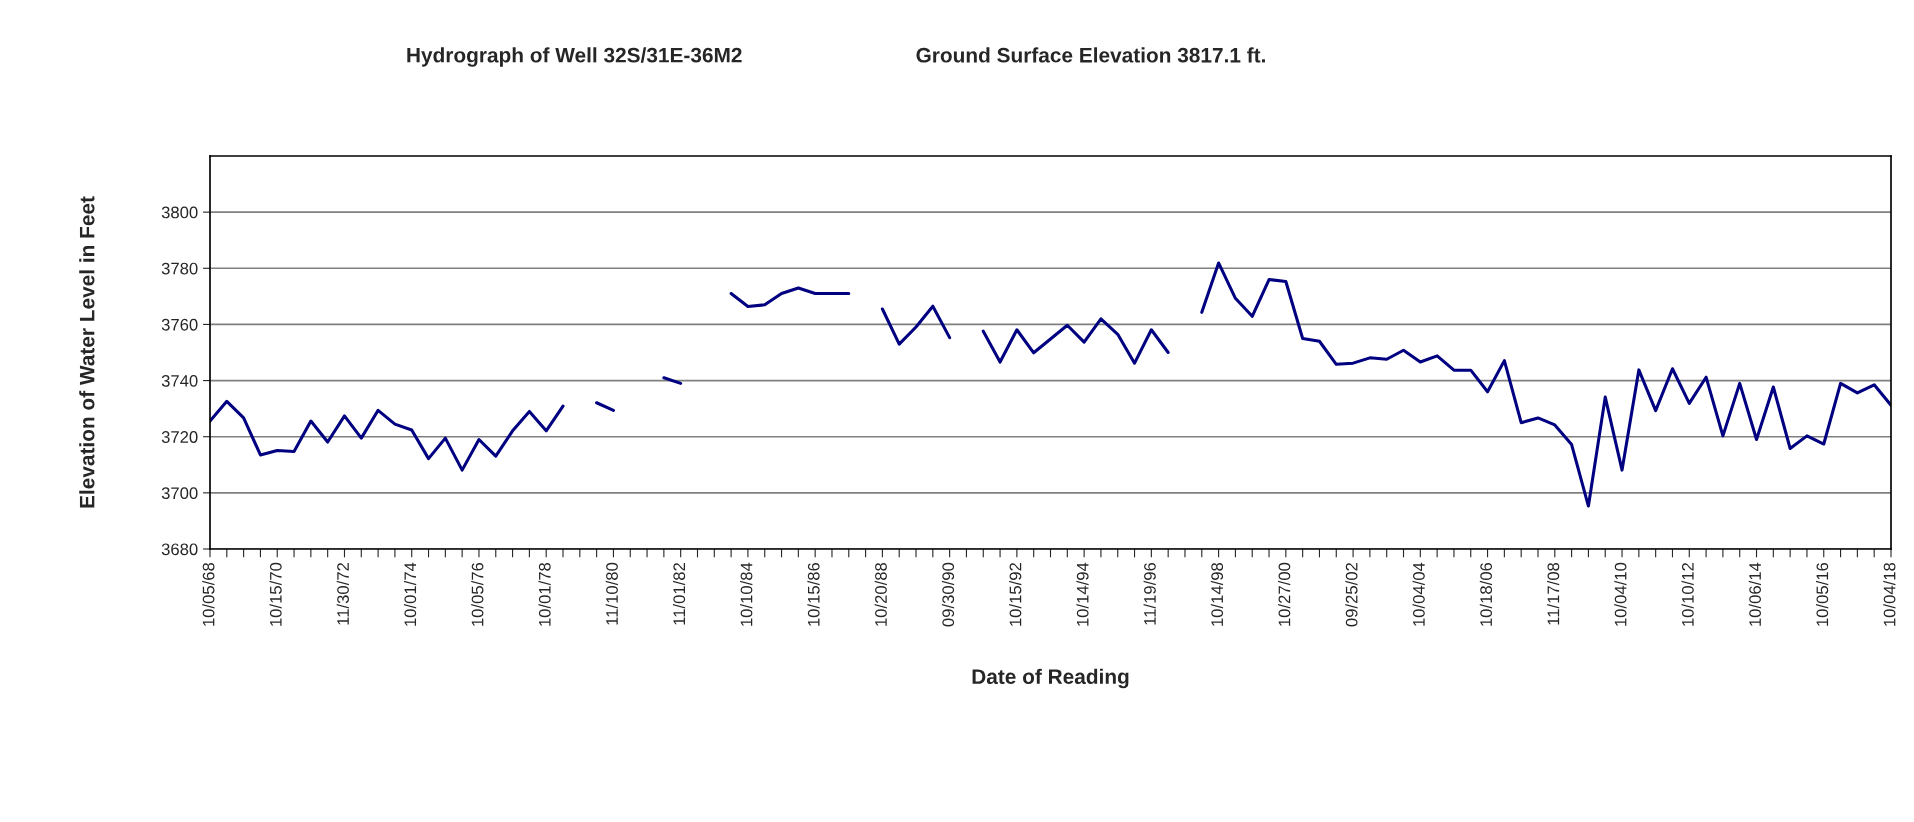  I want to click on y-tick-label: 3680, so click(179, 549).